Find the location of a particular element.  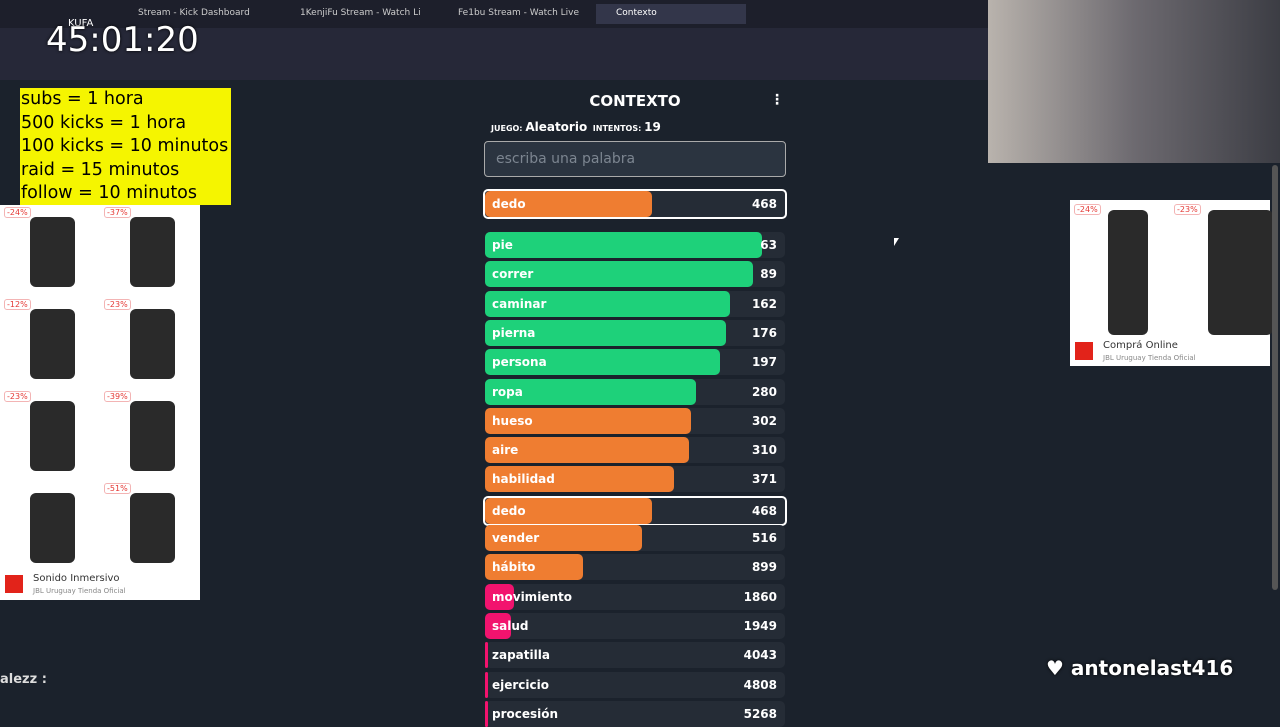

guess-row: aire 310 is located at coordinates (635, 450).